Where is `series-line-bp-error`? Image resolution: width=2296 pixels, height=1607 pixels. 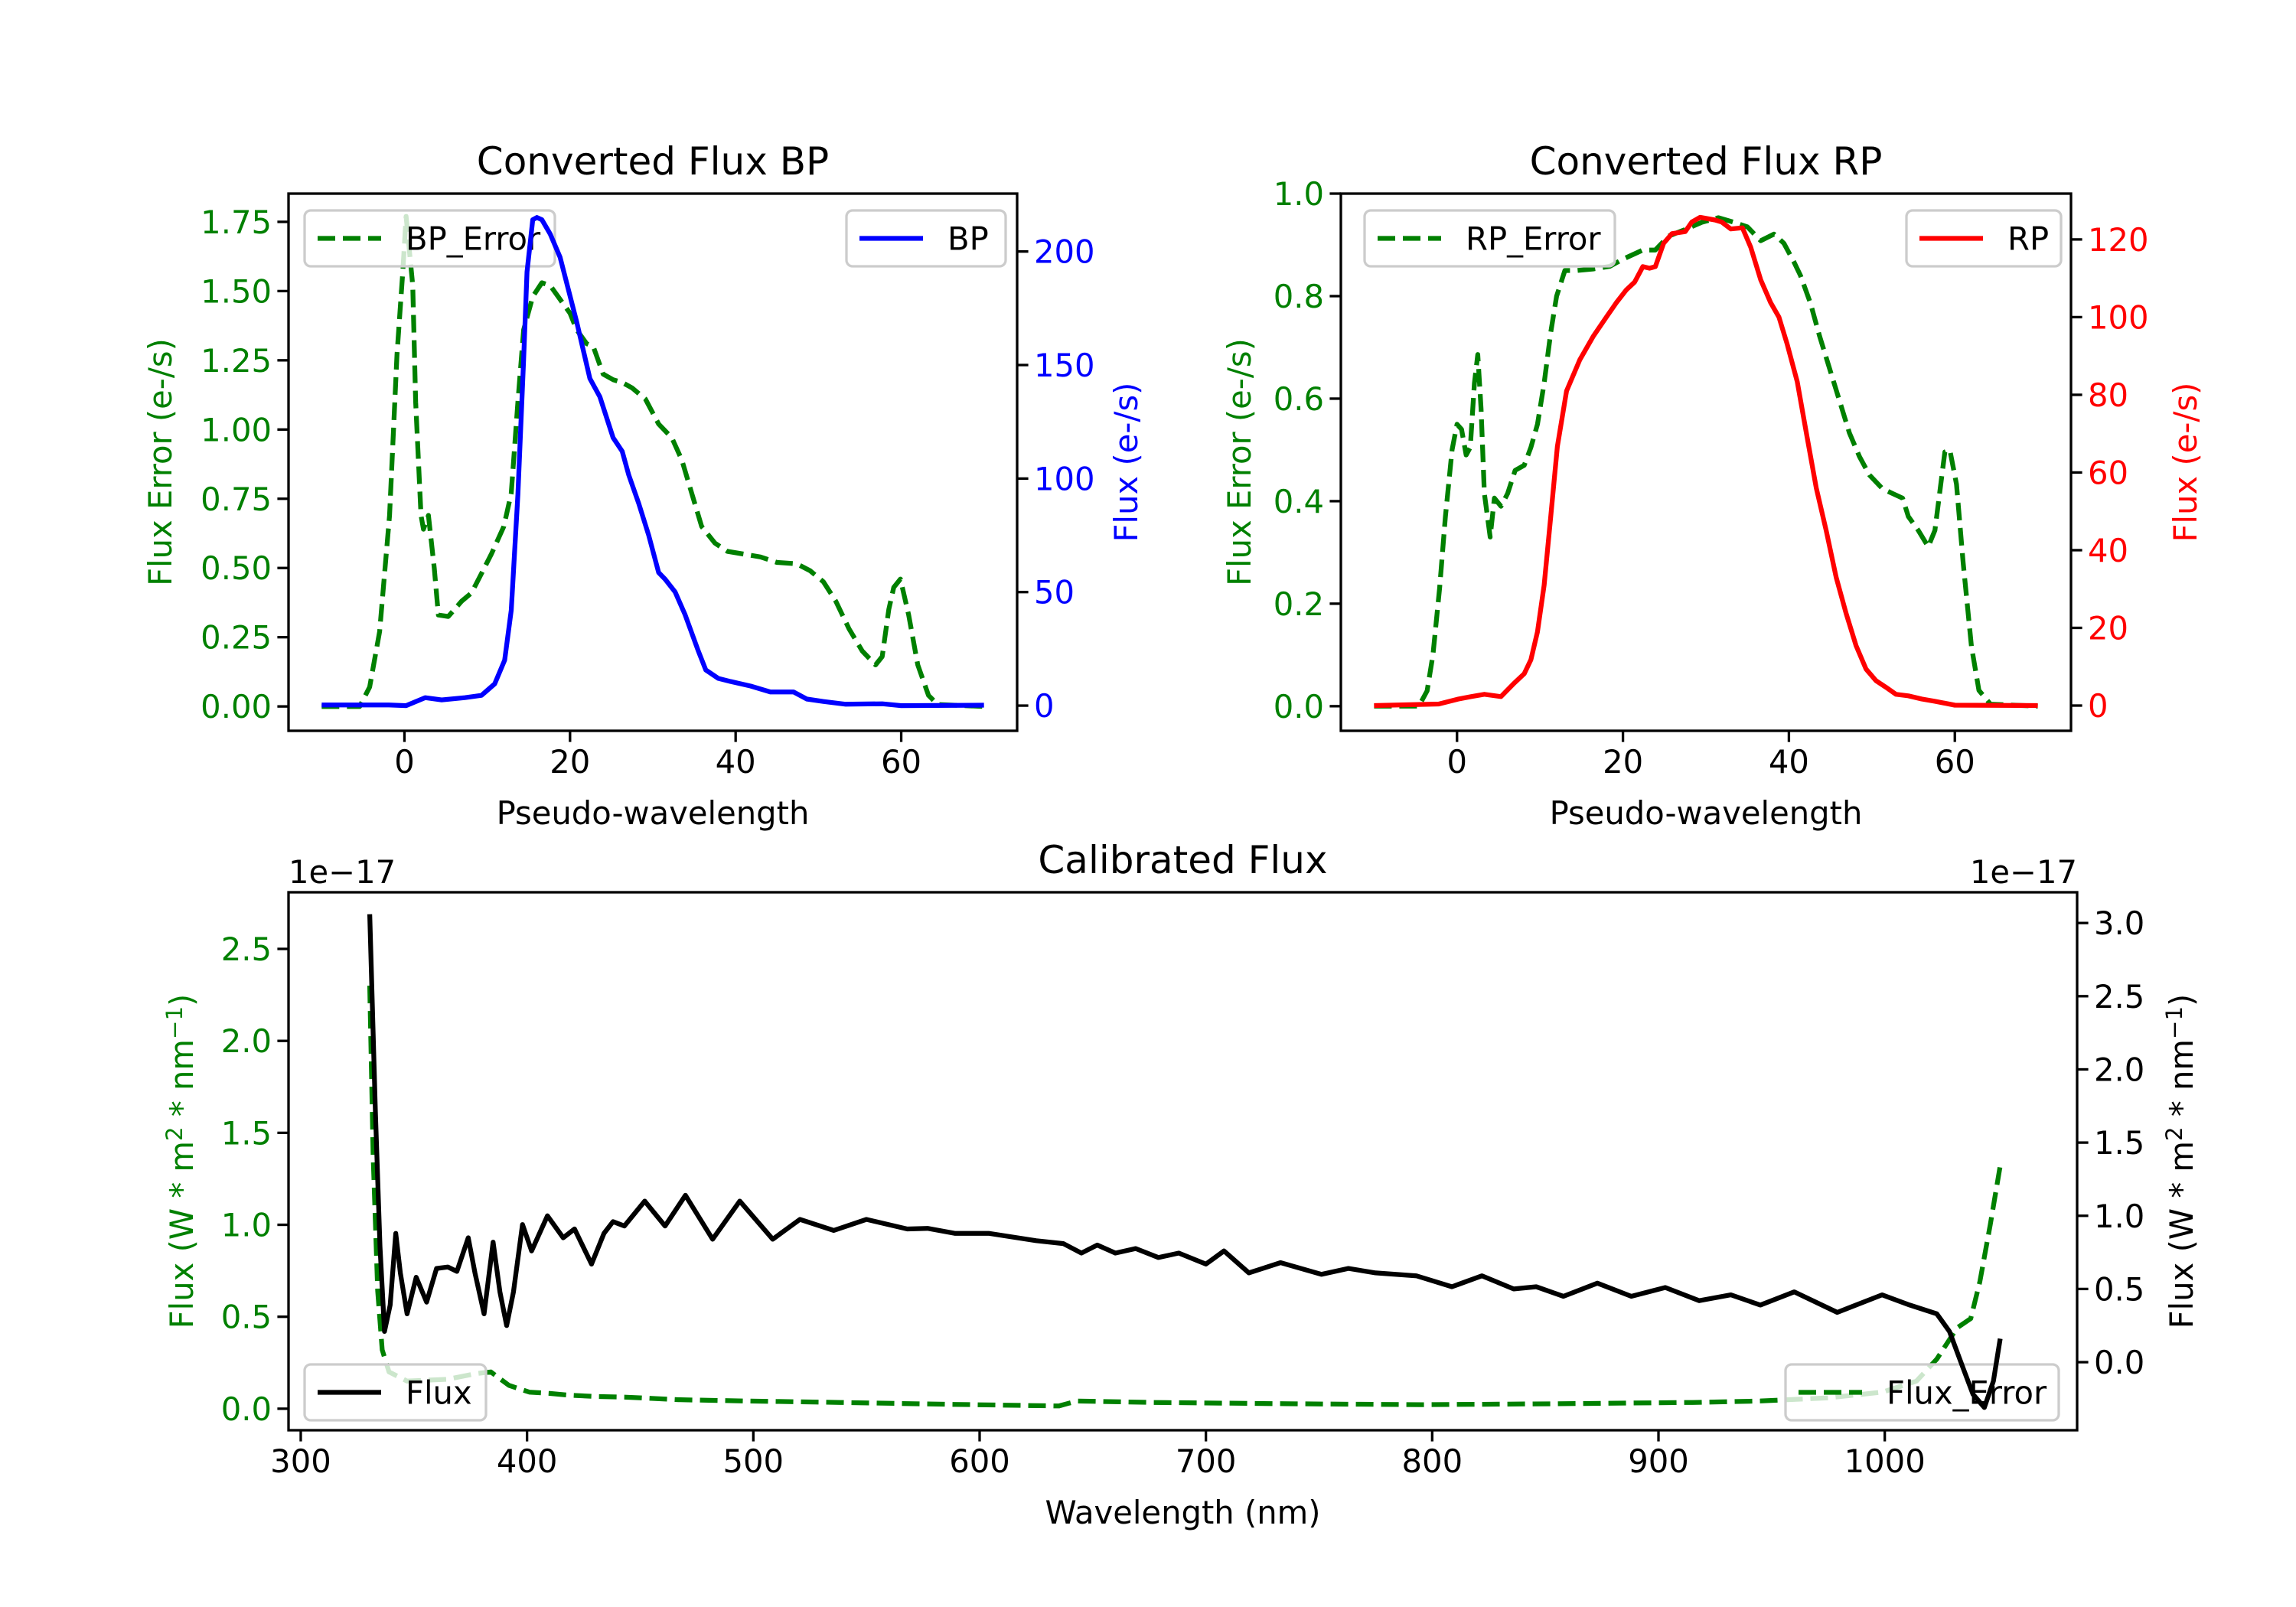
series-line-bp-error is located at coordinates (652, 461).